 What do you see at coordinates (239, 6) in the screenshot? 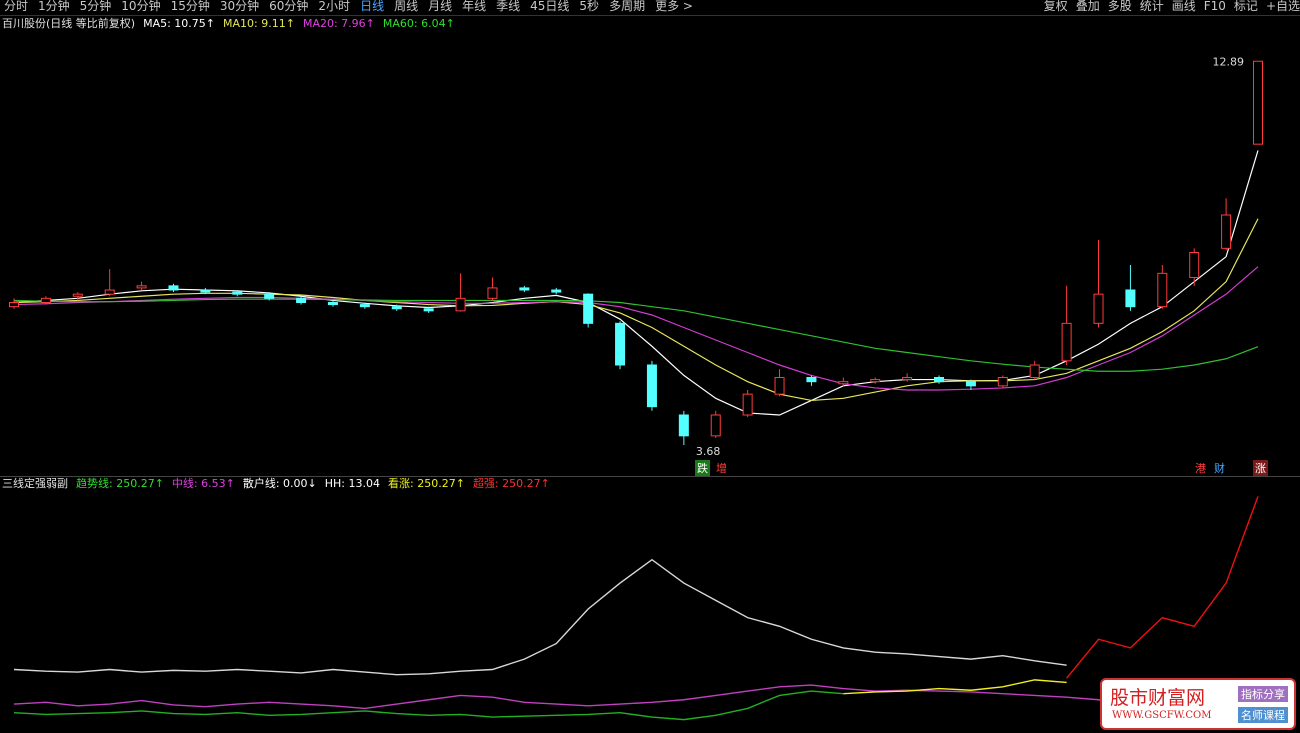
I see `period-tab: 30分钟` at bounding box center [239, 6].